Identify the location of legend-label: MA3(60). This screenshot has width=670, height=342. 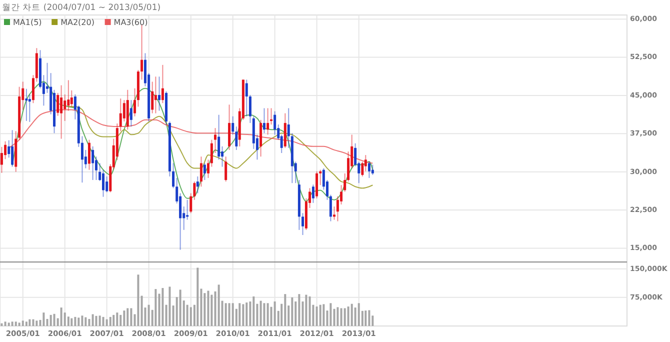
(131, 22).